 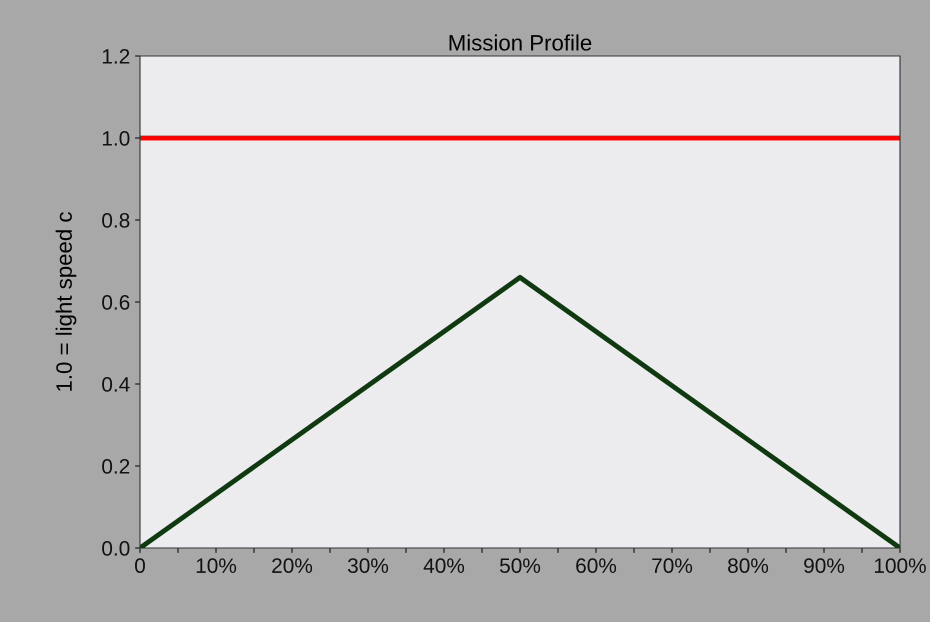 What do you see at coordinates (116, 548) in the screenshot?
I see `y-tick-label: 0.0` at bounding box center [116, 548].